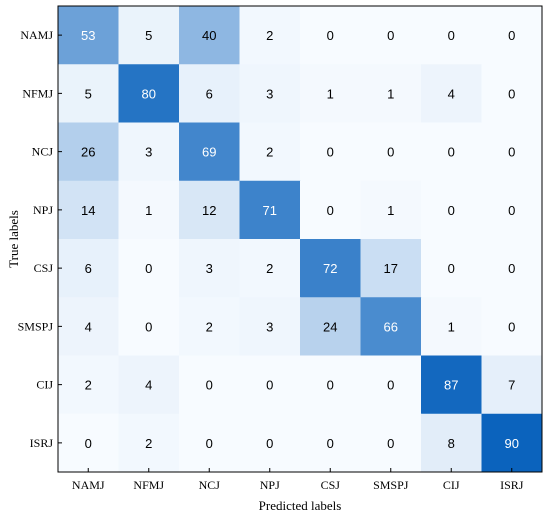  What do you see at coordinates (330, 326) in the screenshot?
I see `cell-value-label: 24` at bounding box center [330, 326].